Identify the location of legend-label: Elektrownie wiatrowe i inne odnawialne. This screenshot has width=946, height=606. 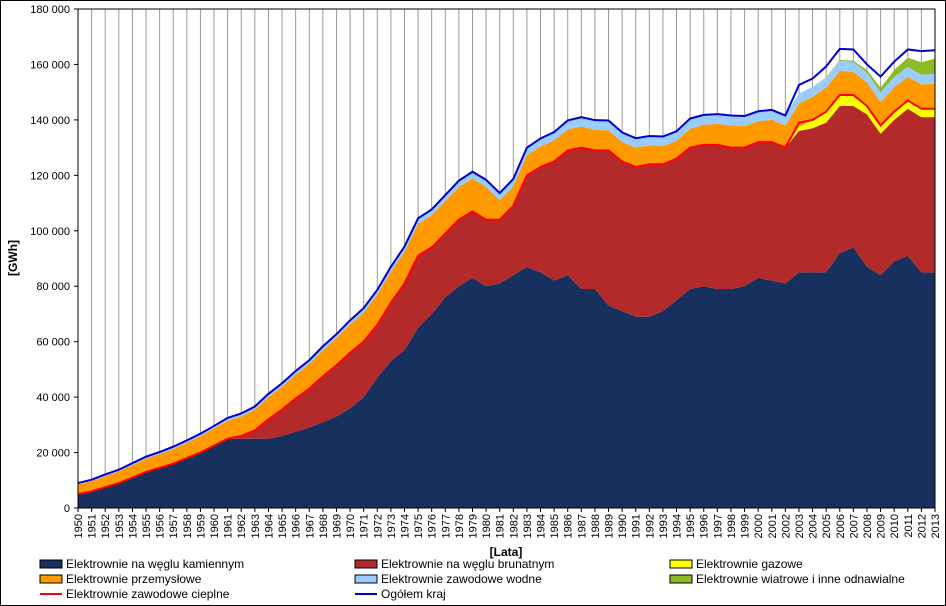
(800, 579).